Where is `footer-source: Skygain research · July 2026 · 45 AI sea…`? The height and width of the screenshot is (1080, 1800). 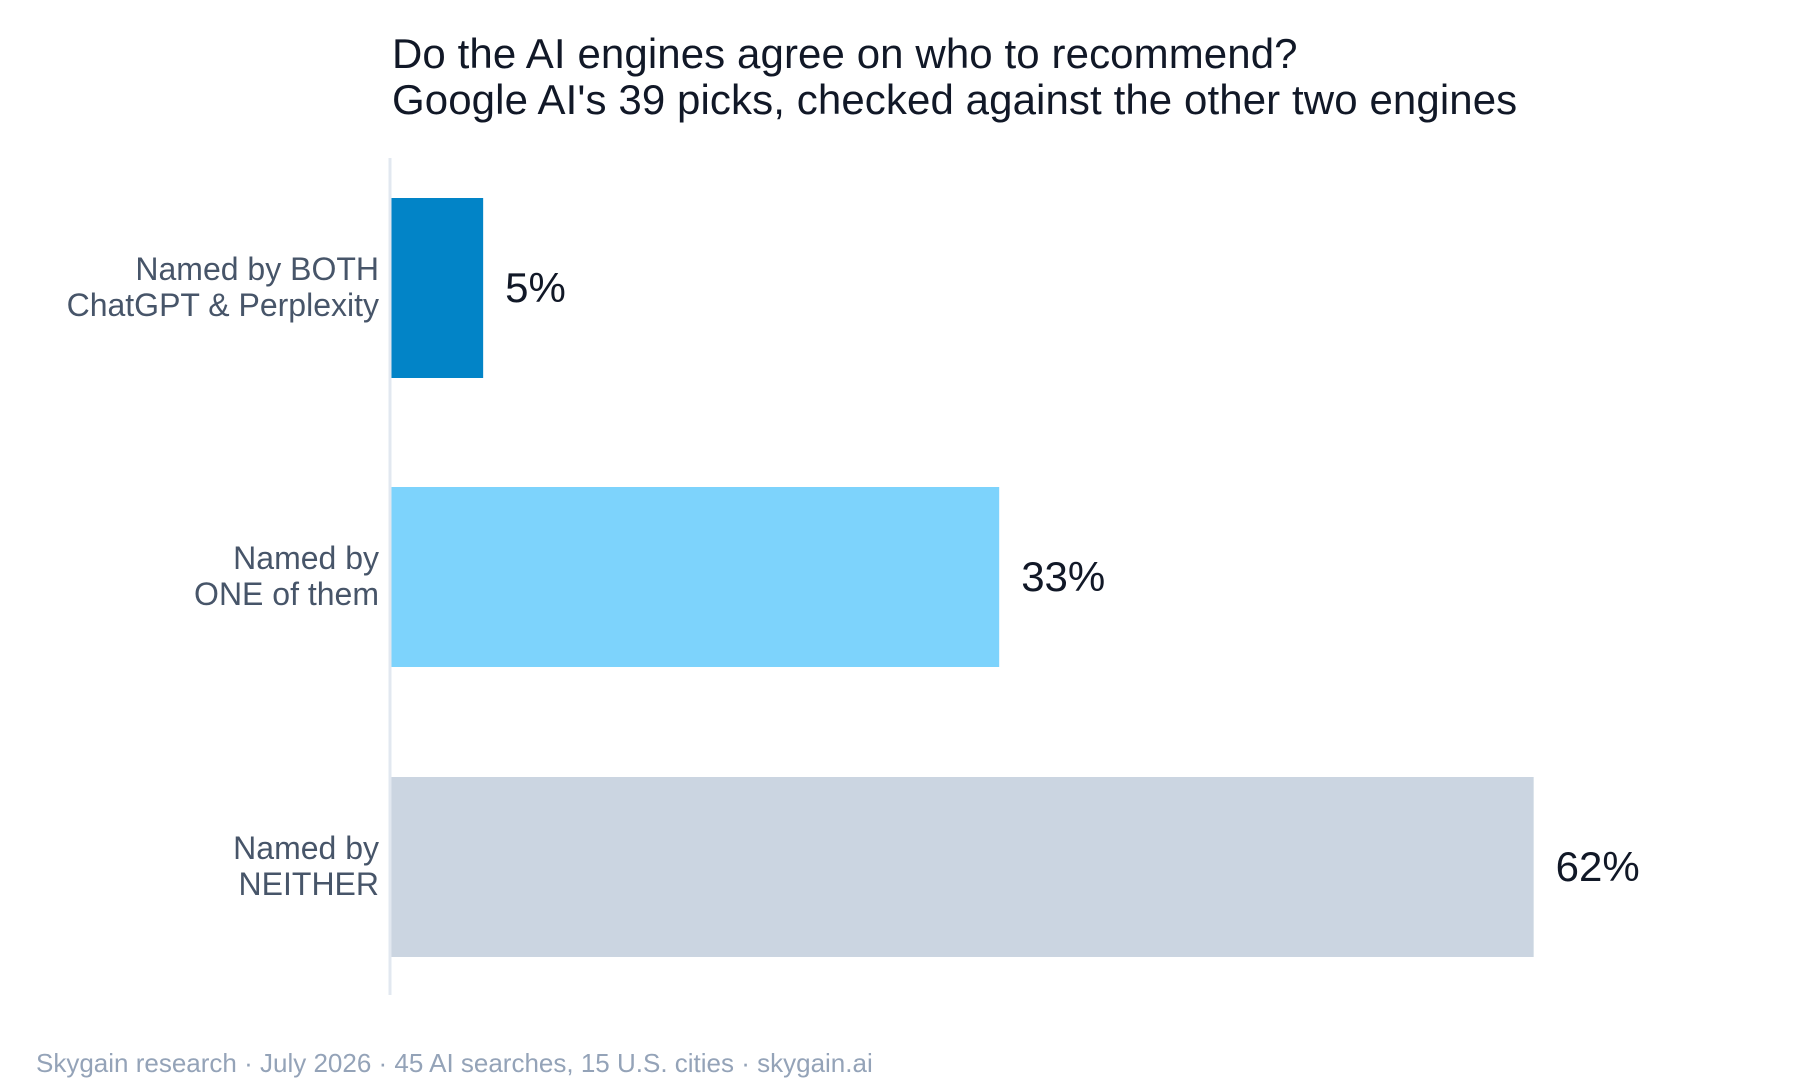 footer-source: Skygain research · July 2026 · 45 AI sea… is located at coordinates (454, 1063).